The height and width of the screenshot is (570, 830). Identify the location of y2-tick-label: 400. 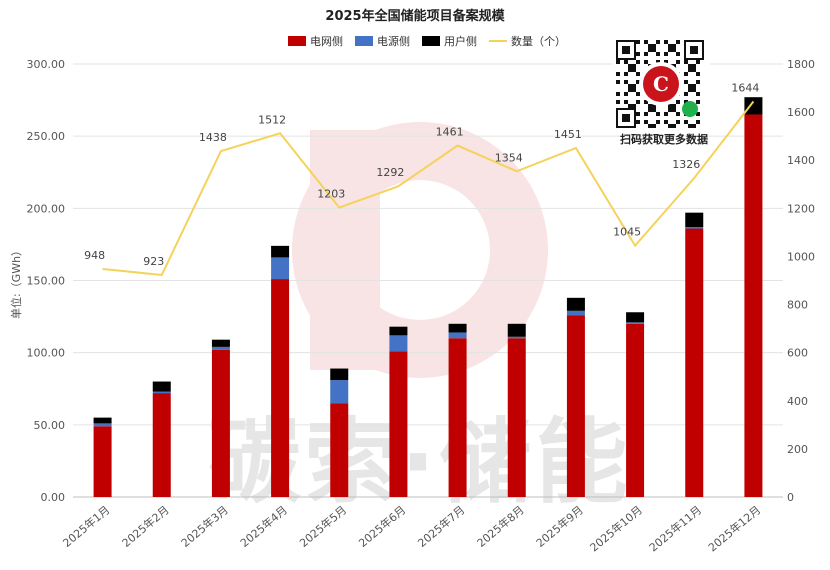
(797, 401).